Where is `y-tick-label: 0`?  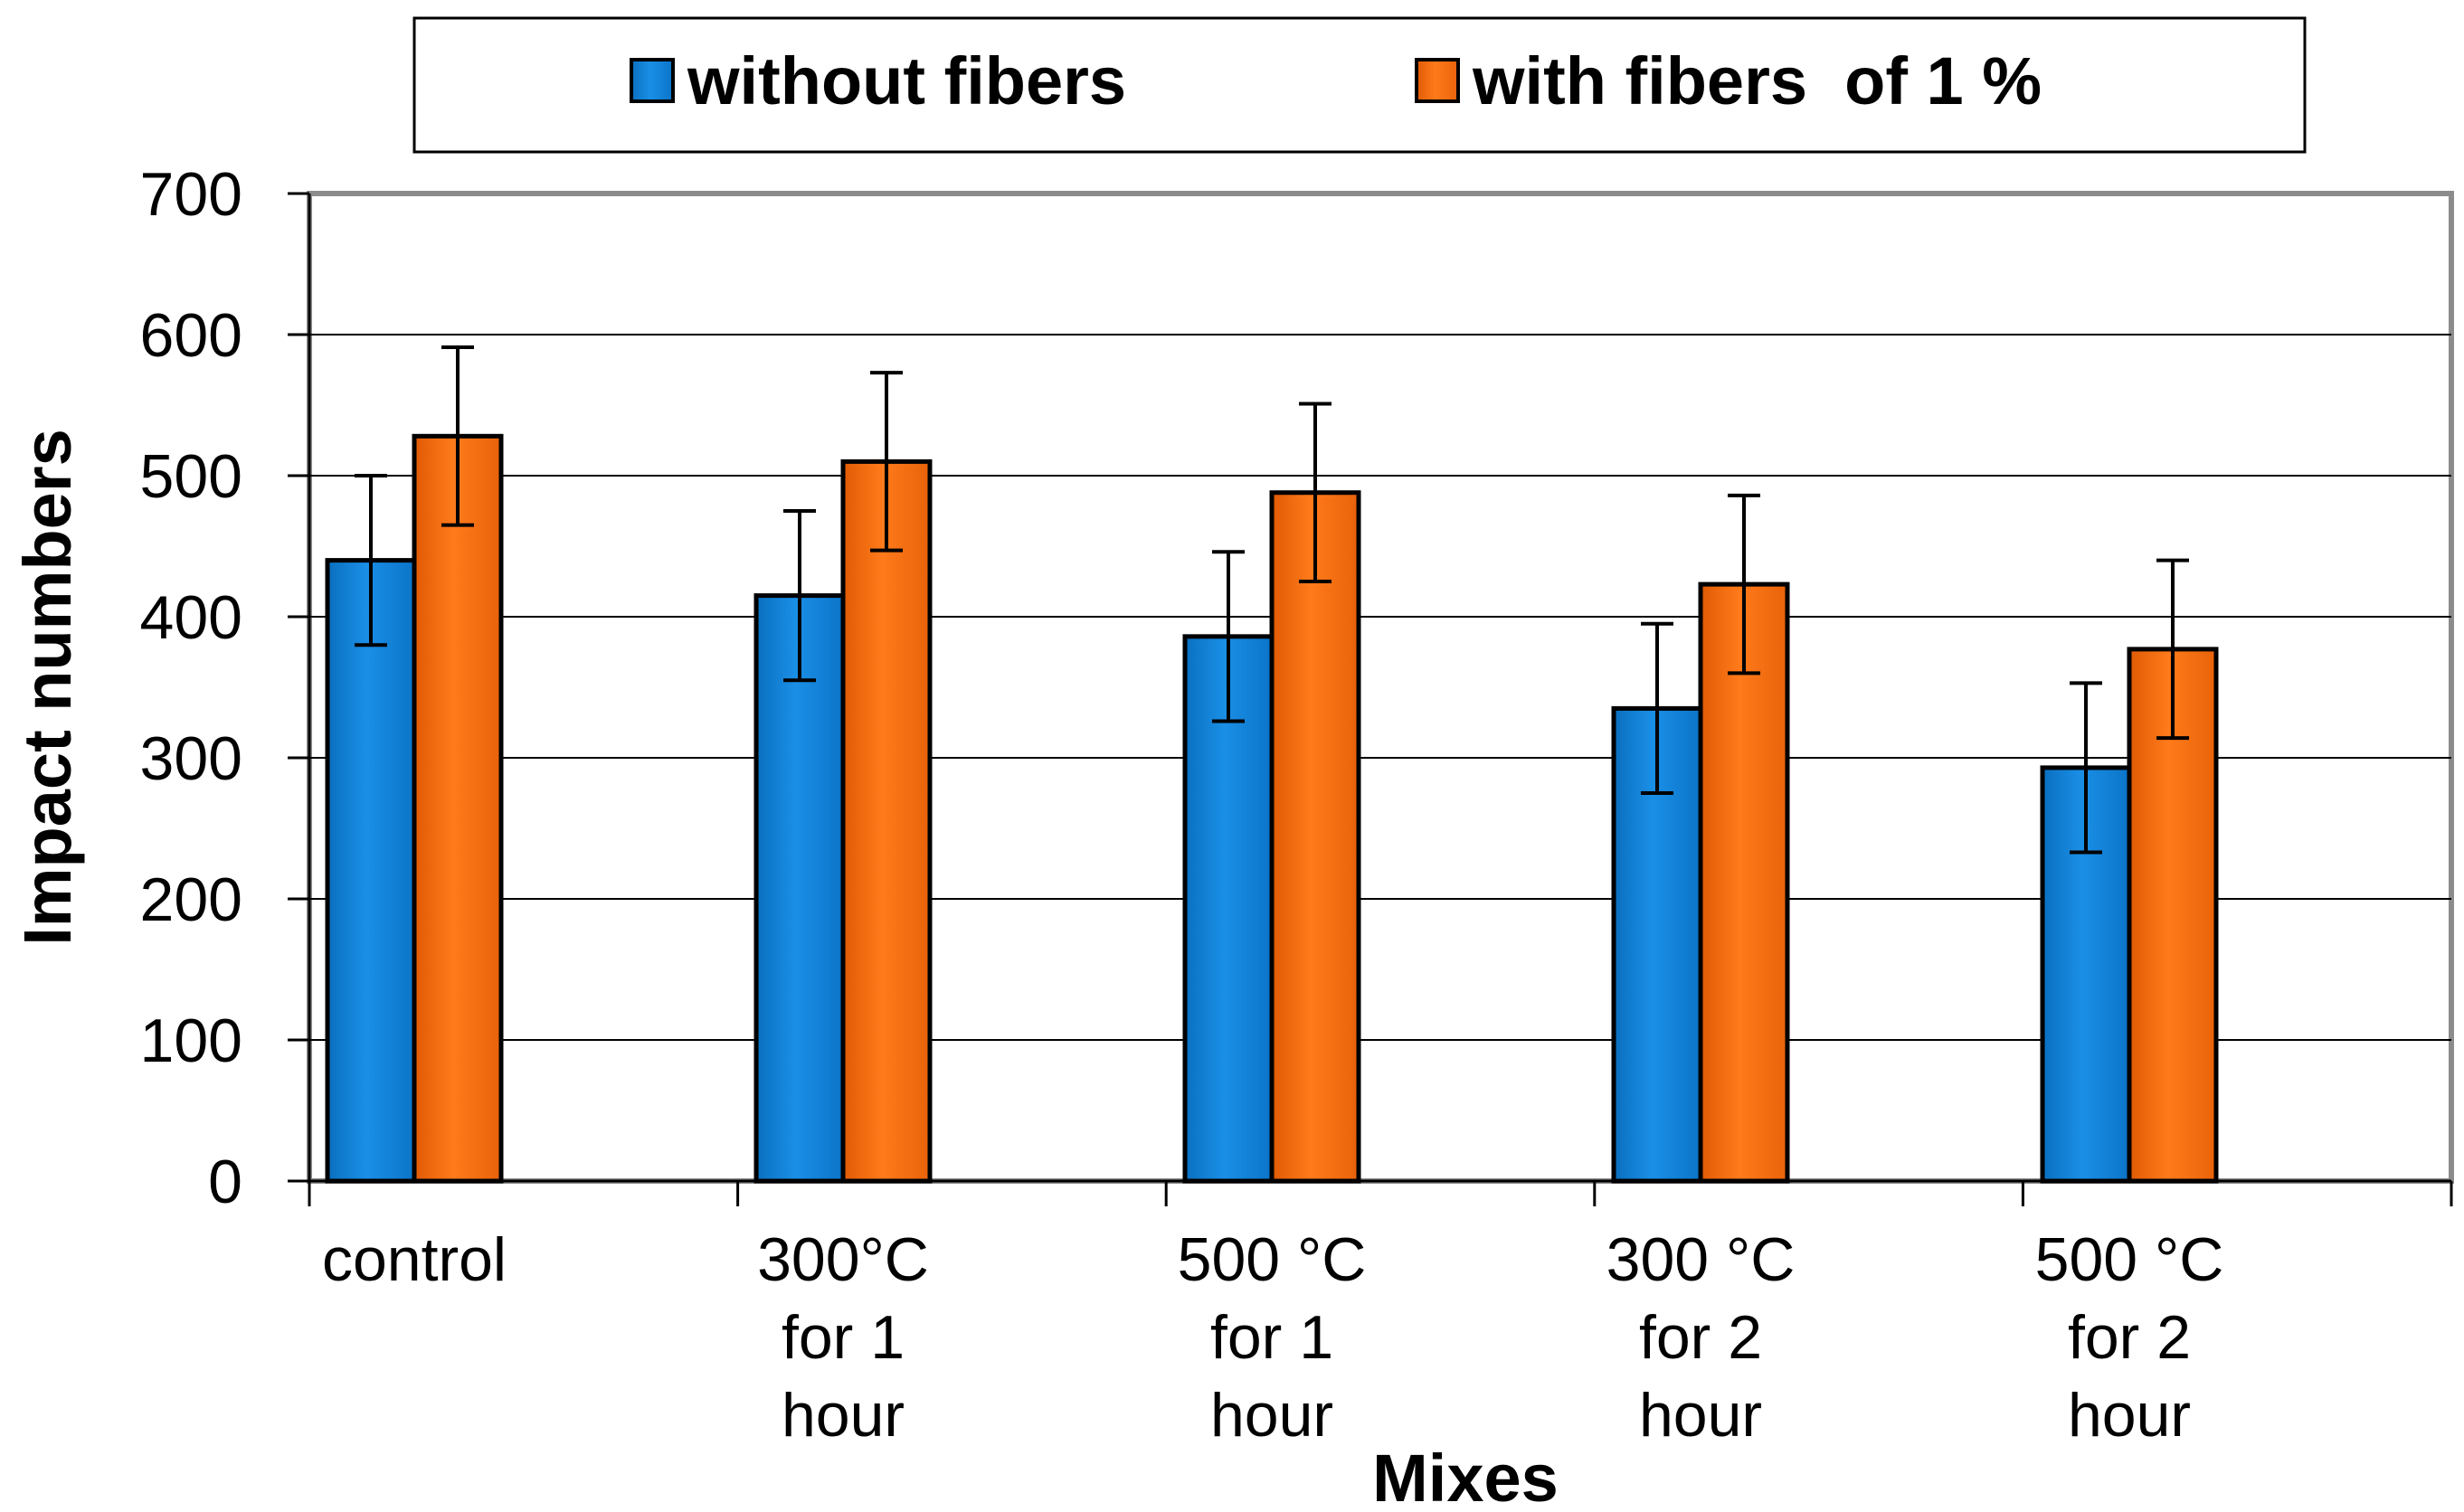
y-tick-label: 0 is located at coordinates (225, 1182).